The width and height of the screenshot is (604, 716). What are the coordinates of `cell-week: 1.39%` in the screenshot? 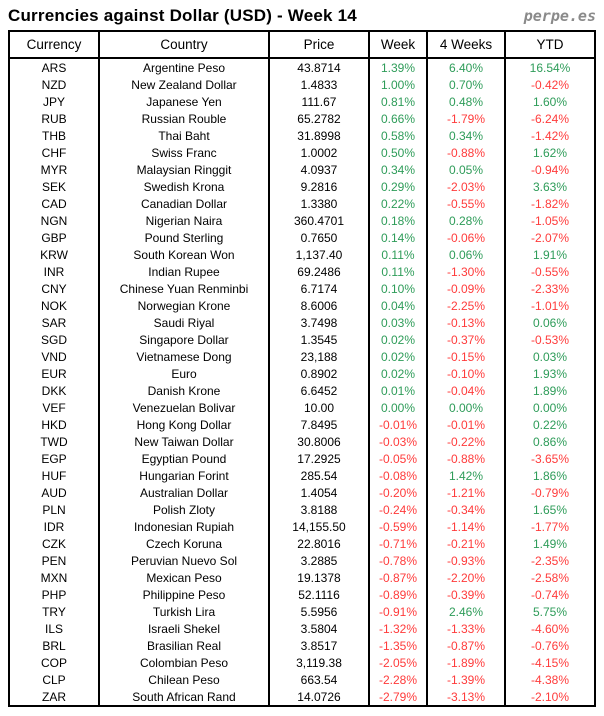 It's located at (399, 67).